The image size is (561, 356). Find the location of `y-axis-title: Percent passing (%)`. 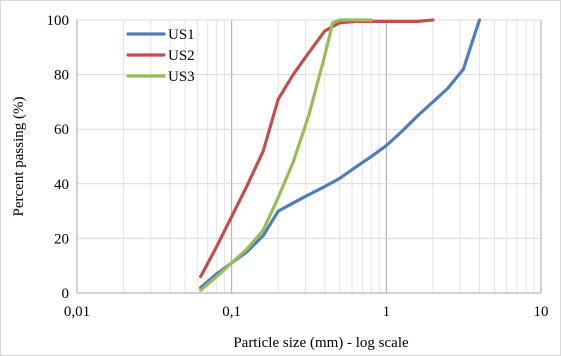

y-axis-title: Percent passing (%) is located at coordinates (19, 157).